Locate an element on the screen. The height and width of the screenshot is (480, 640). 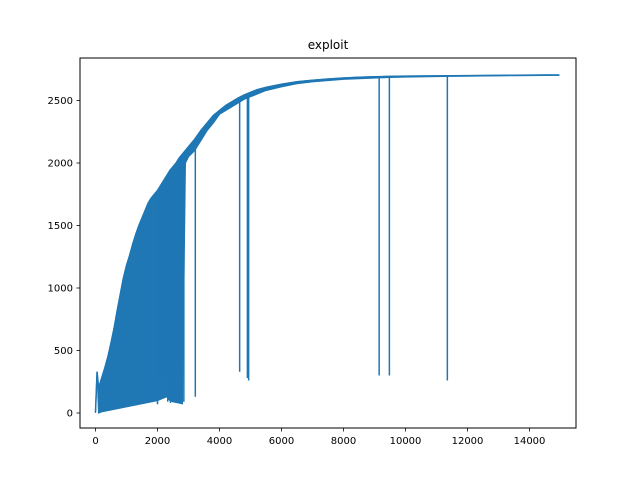
x-tick-label: 2000 is located at coordinates (157, 441).